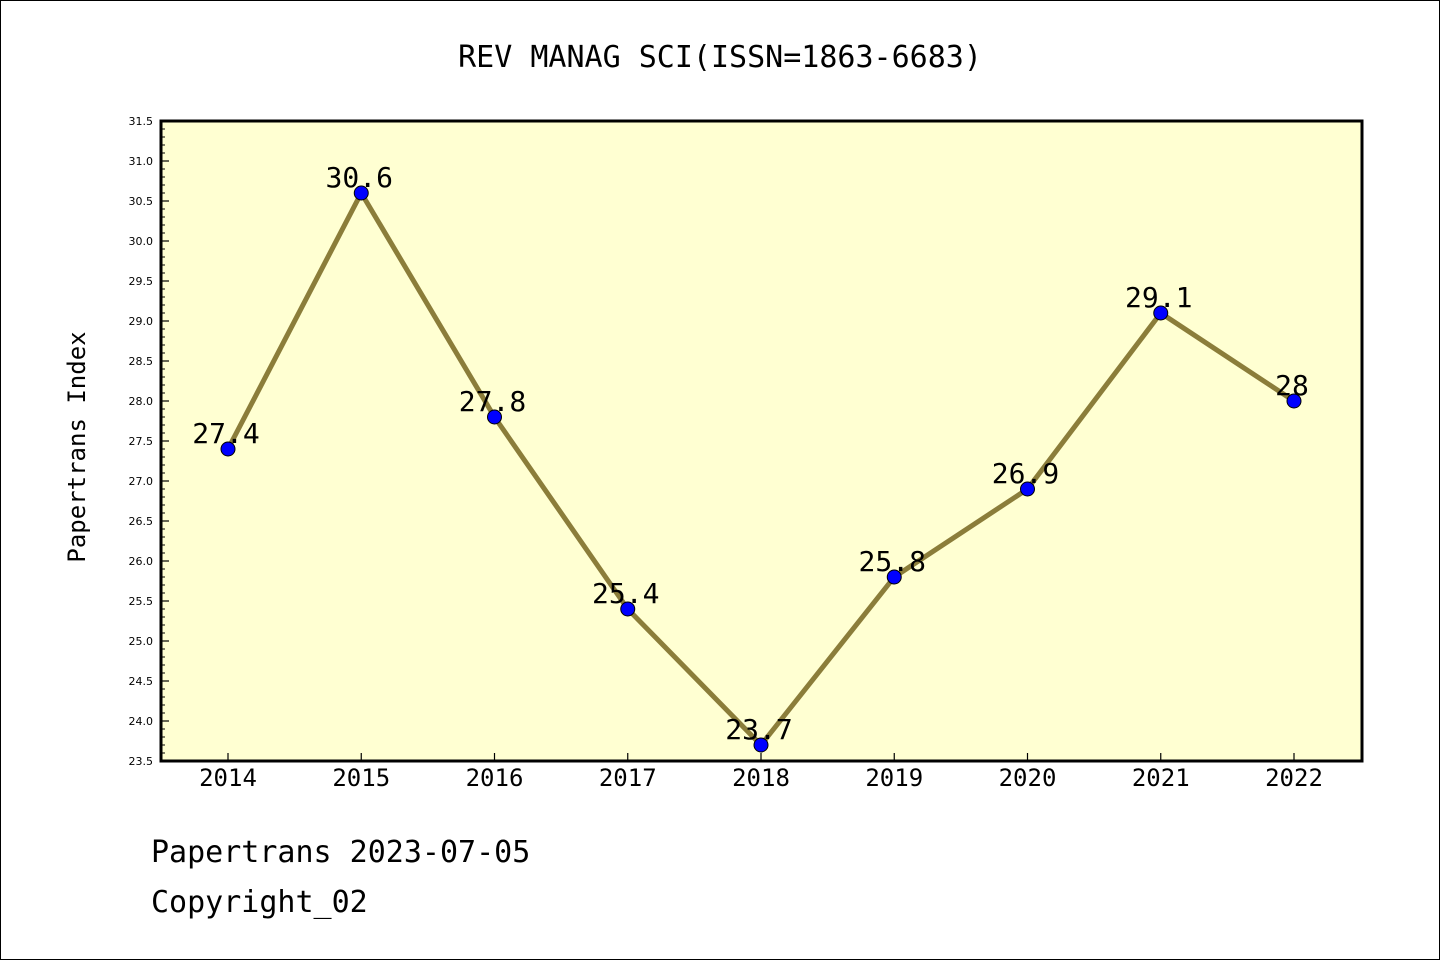  What do you see at coordinates (228, 778) in the screenshot?
I see `x-tick-label: 2014` at bounding box center [228, 778].